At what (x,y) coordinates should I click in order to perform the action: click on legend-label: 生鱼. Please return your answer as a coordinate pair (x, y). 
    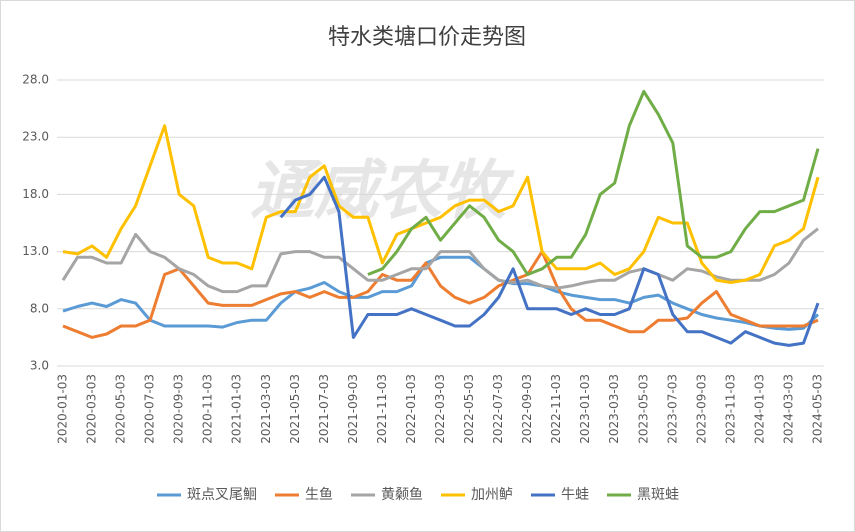
    Looking at the image, I should click on (319, 494).